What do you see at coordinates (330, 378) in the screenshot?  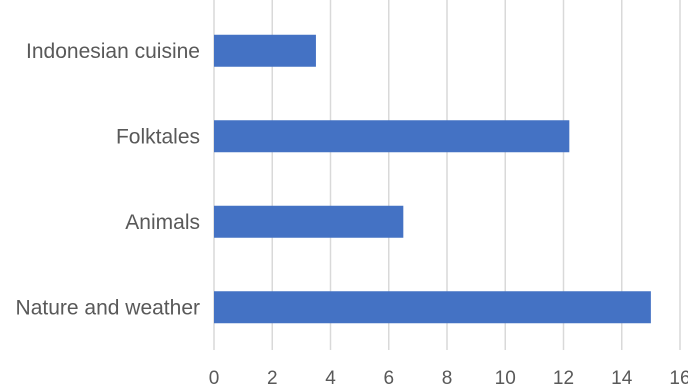 I see `x-tick-label: 4` at bounding box center [330, 378].